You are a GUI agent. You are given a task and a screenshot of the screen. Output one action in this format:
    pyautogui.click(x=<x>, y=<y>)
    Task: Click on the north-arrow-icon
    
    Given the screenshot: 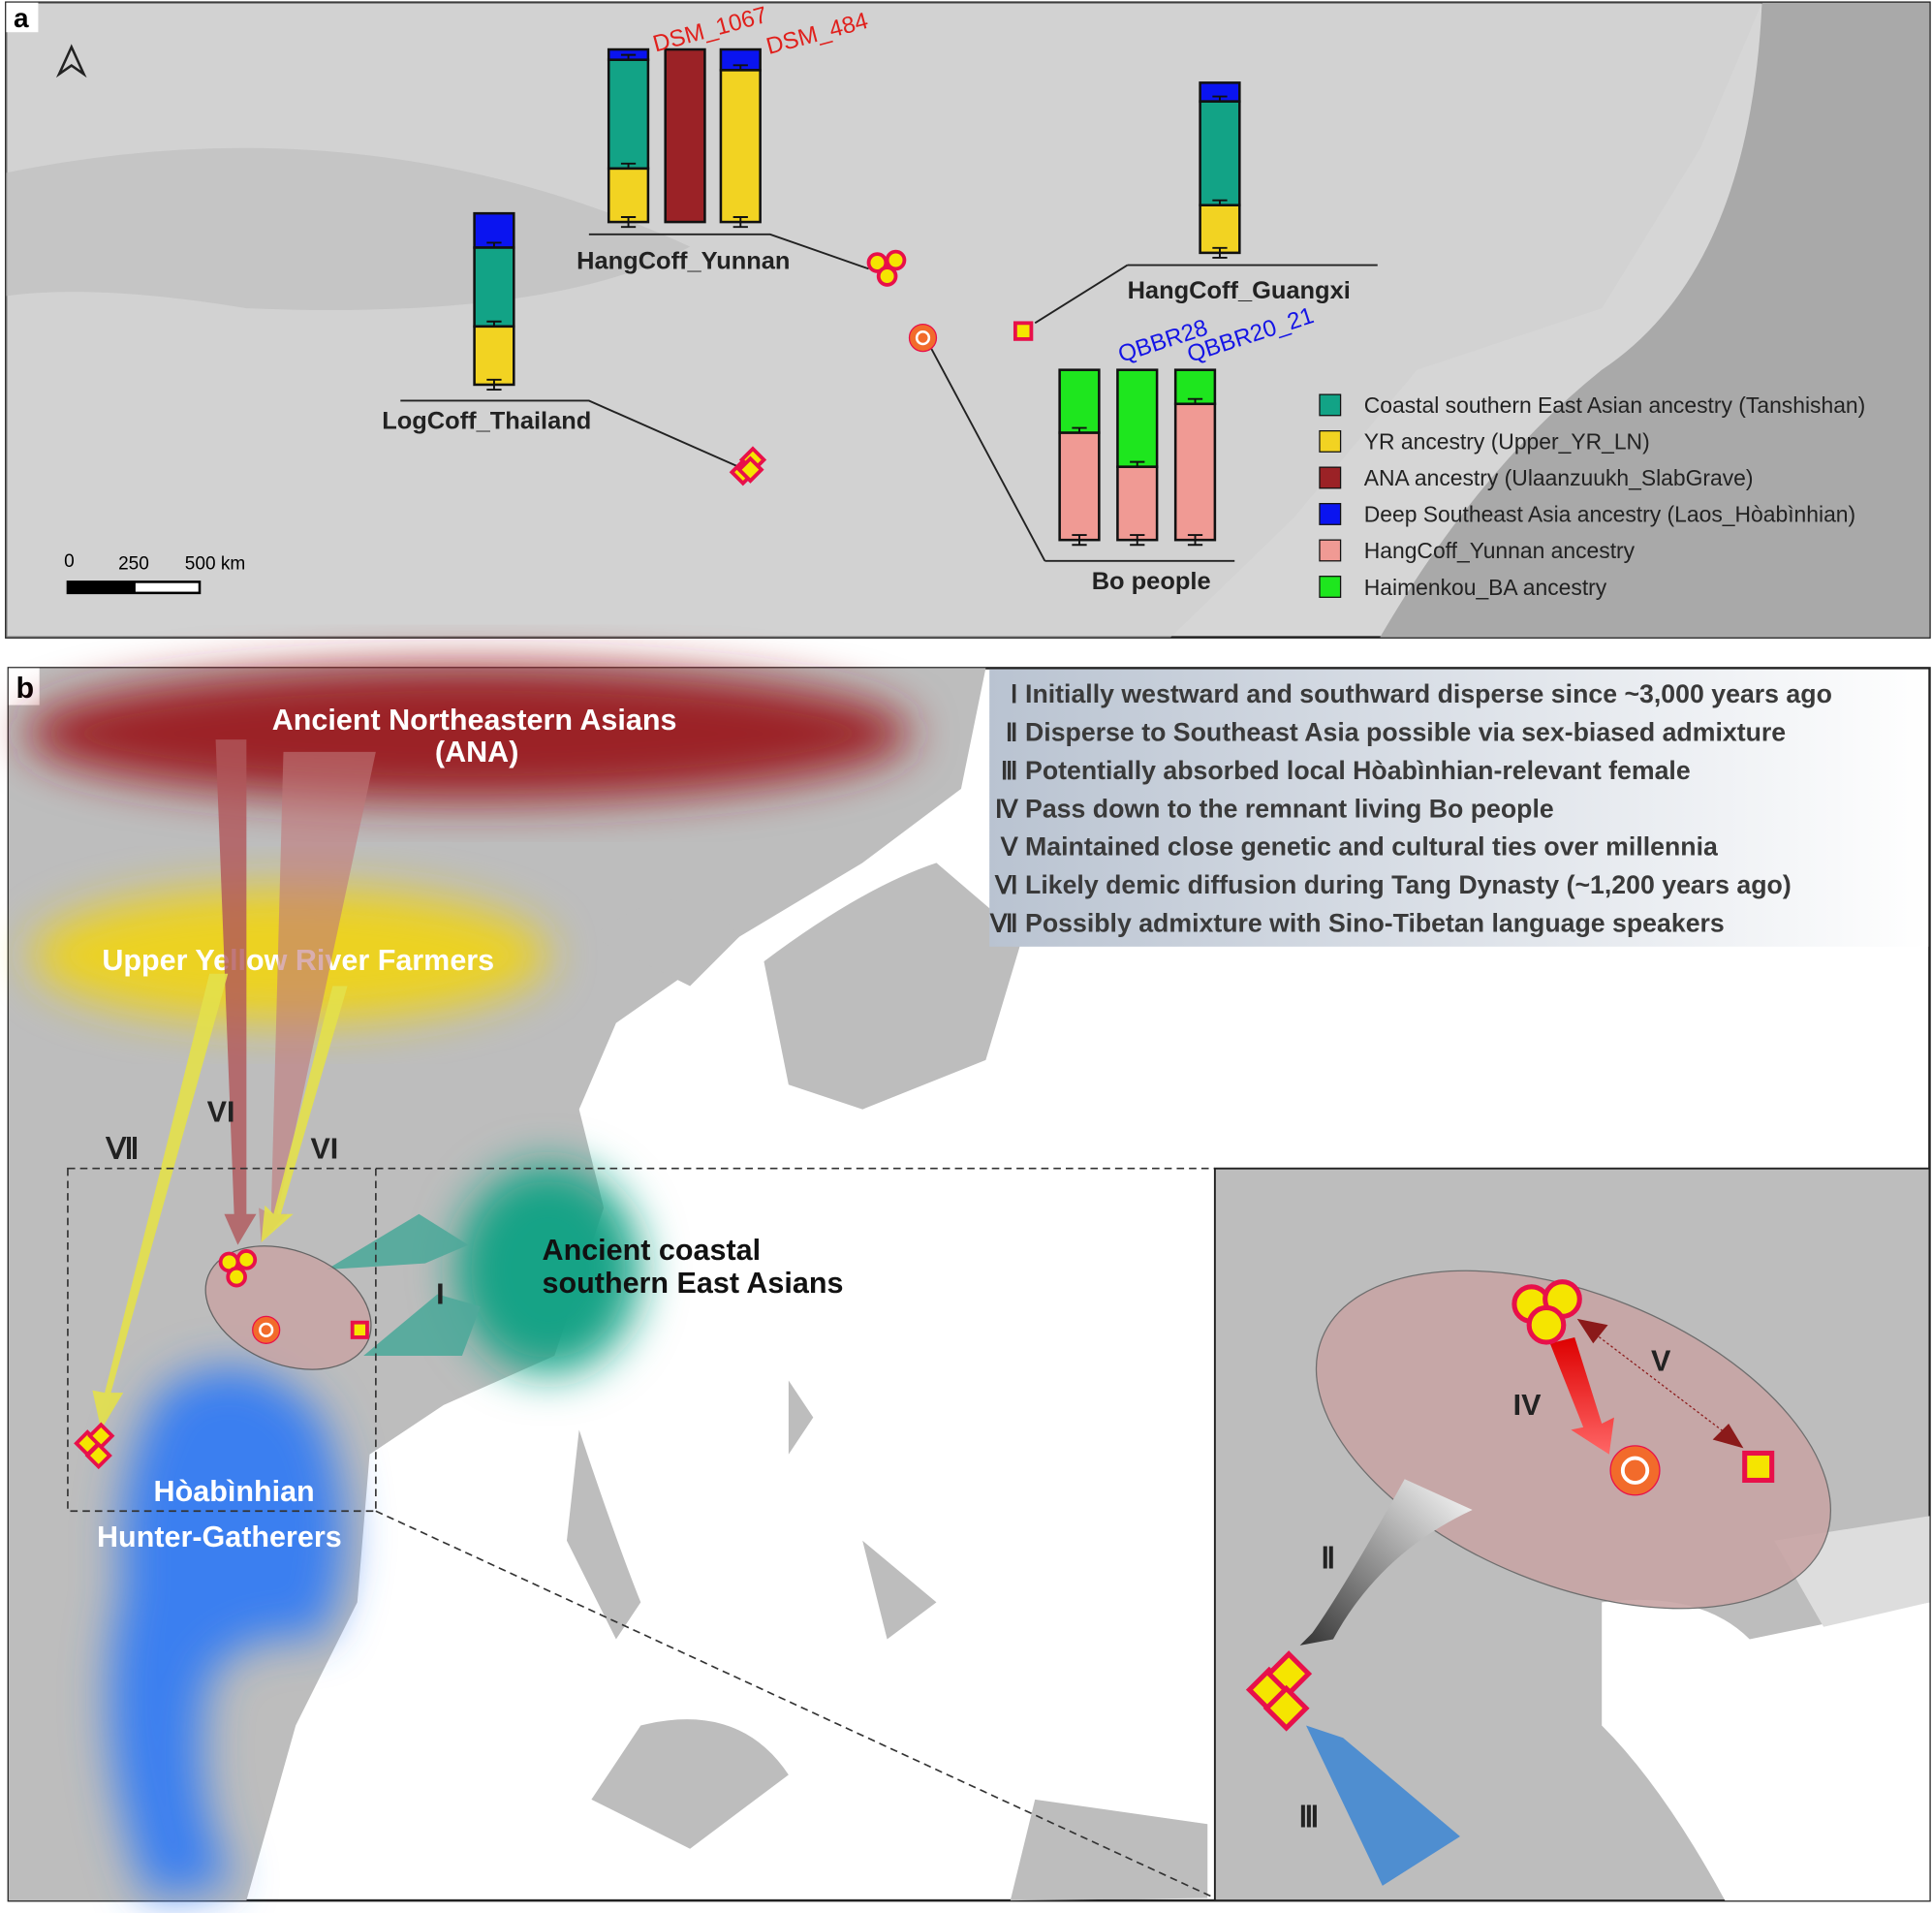 What is the action you would take?
    pyautogui.click(x=71, y=61)
    